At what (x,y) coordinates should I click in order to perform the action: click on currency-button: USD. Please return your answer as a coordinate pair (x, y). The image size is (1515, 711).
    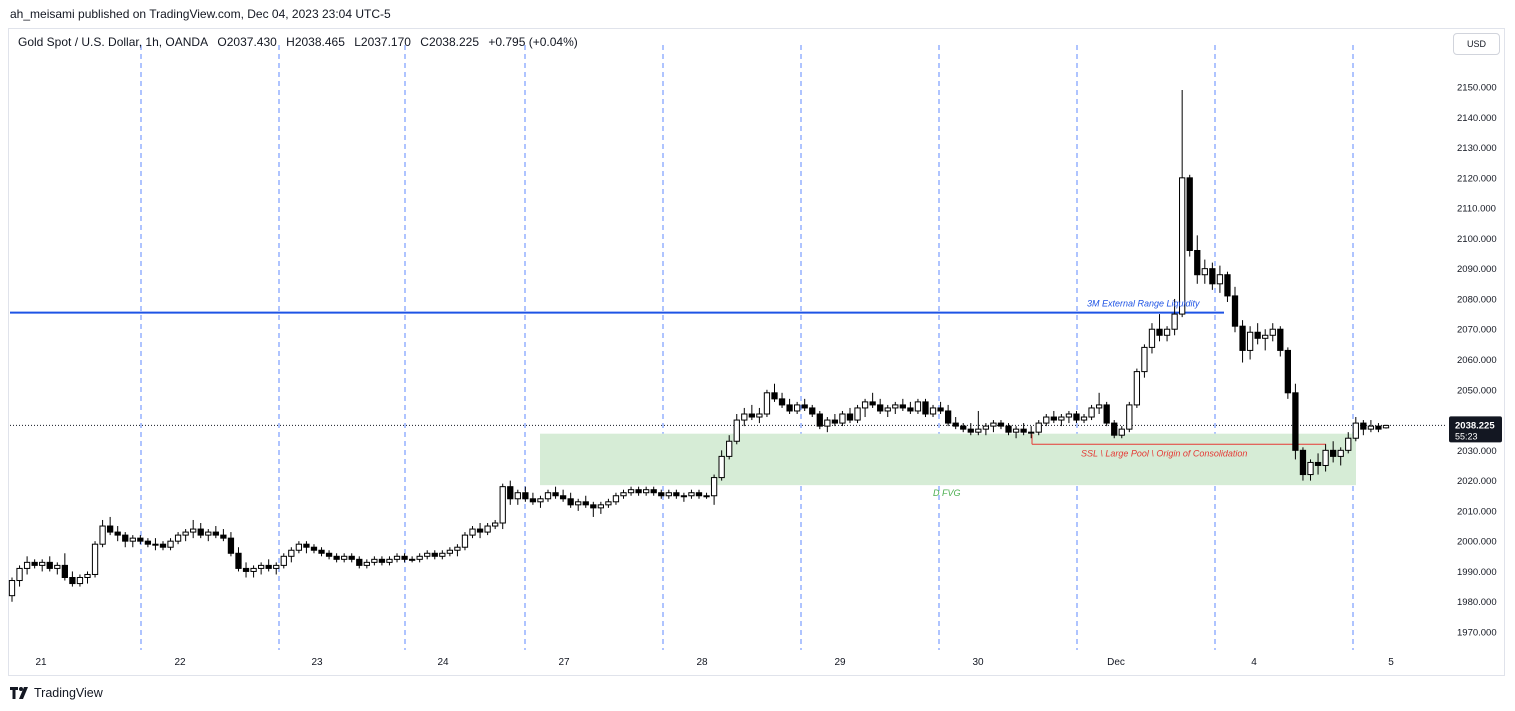
    Looking at the image, I should click on (1476, 44).